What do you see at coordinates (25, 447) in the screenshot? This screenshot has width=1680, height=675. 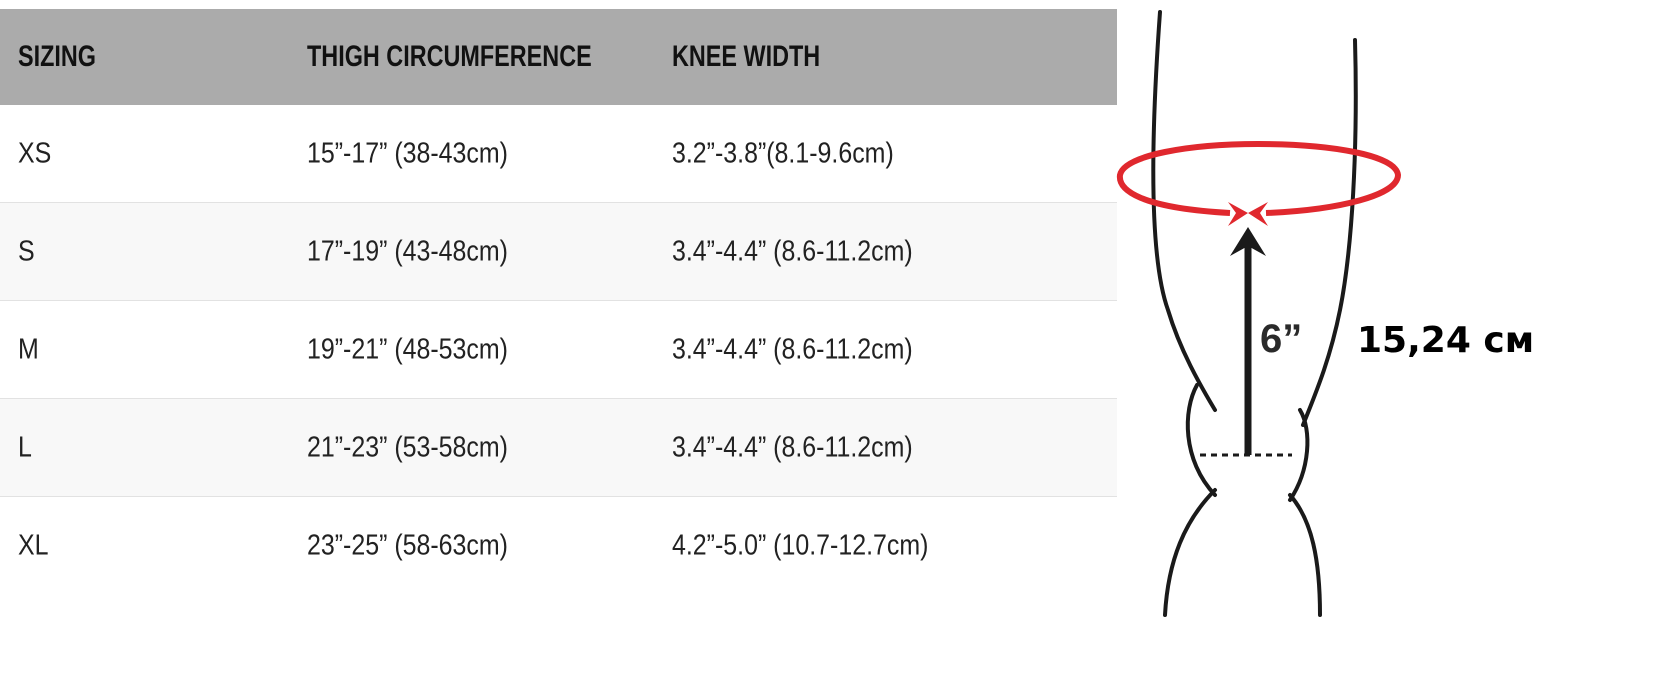 I see `size-cell: L` at bounding box center [25, 447].